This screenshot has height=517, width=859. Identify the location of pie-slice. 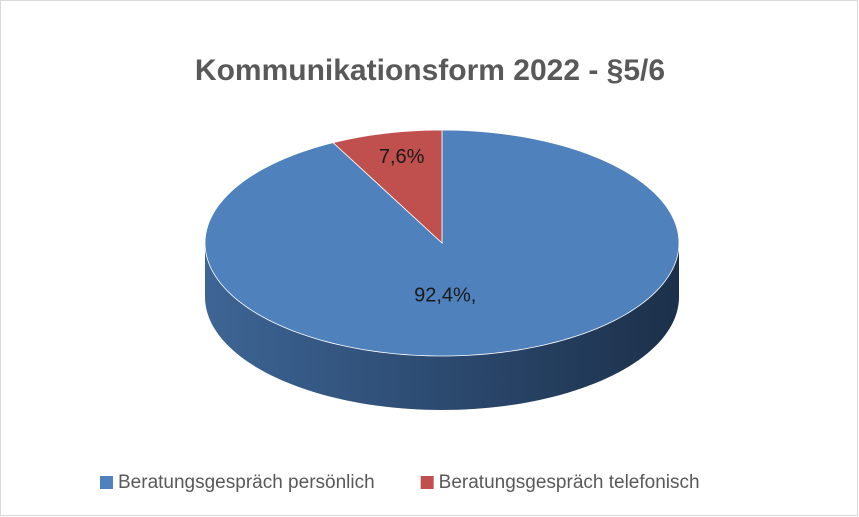
(387, 186).